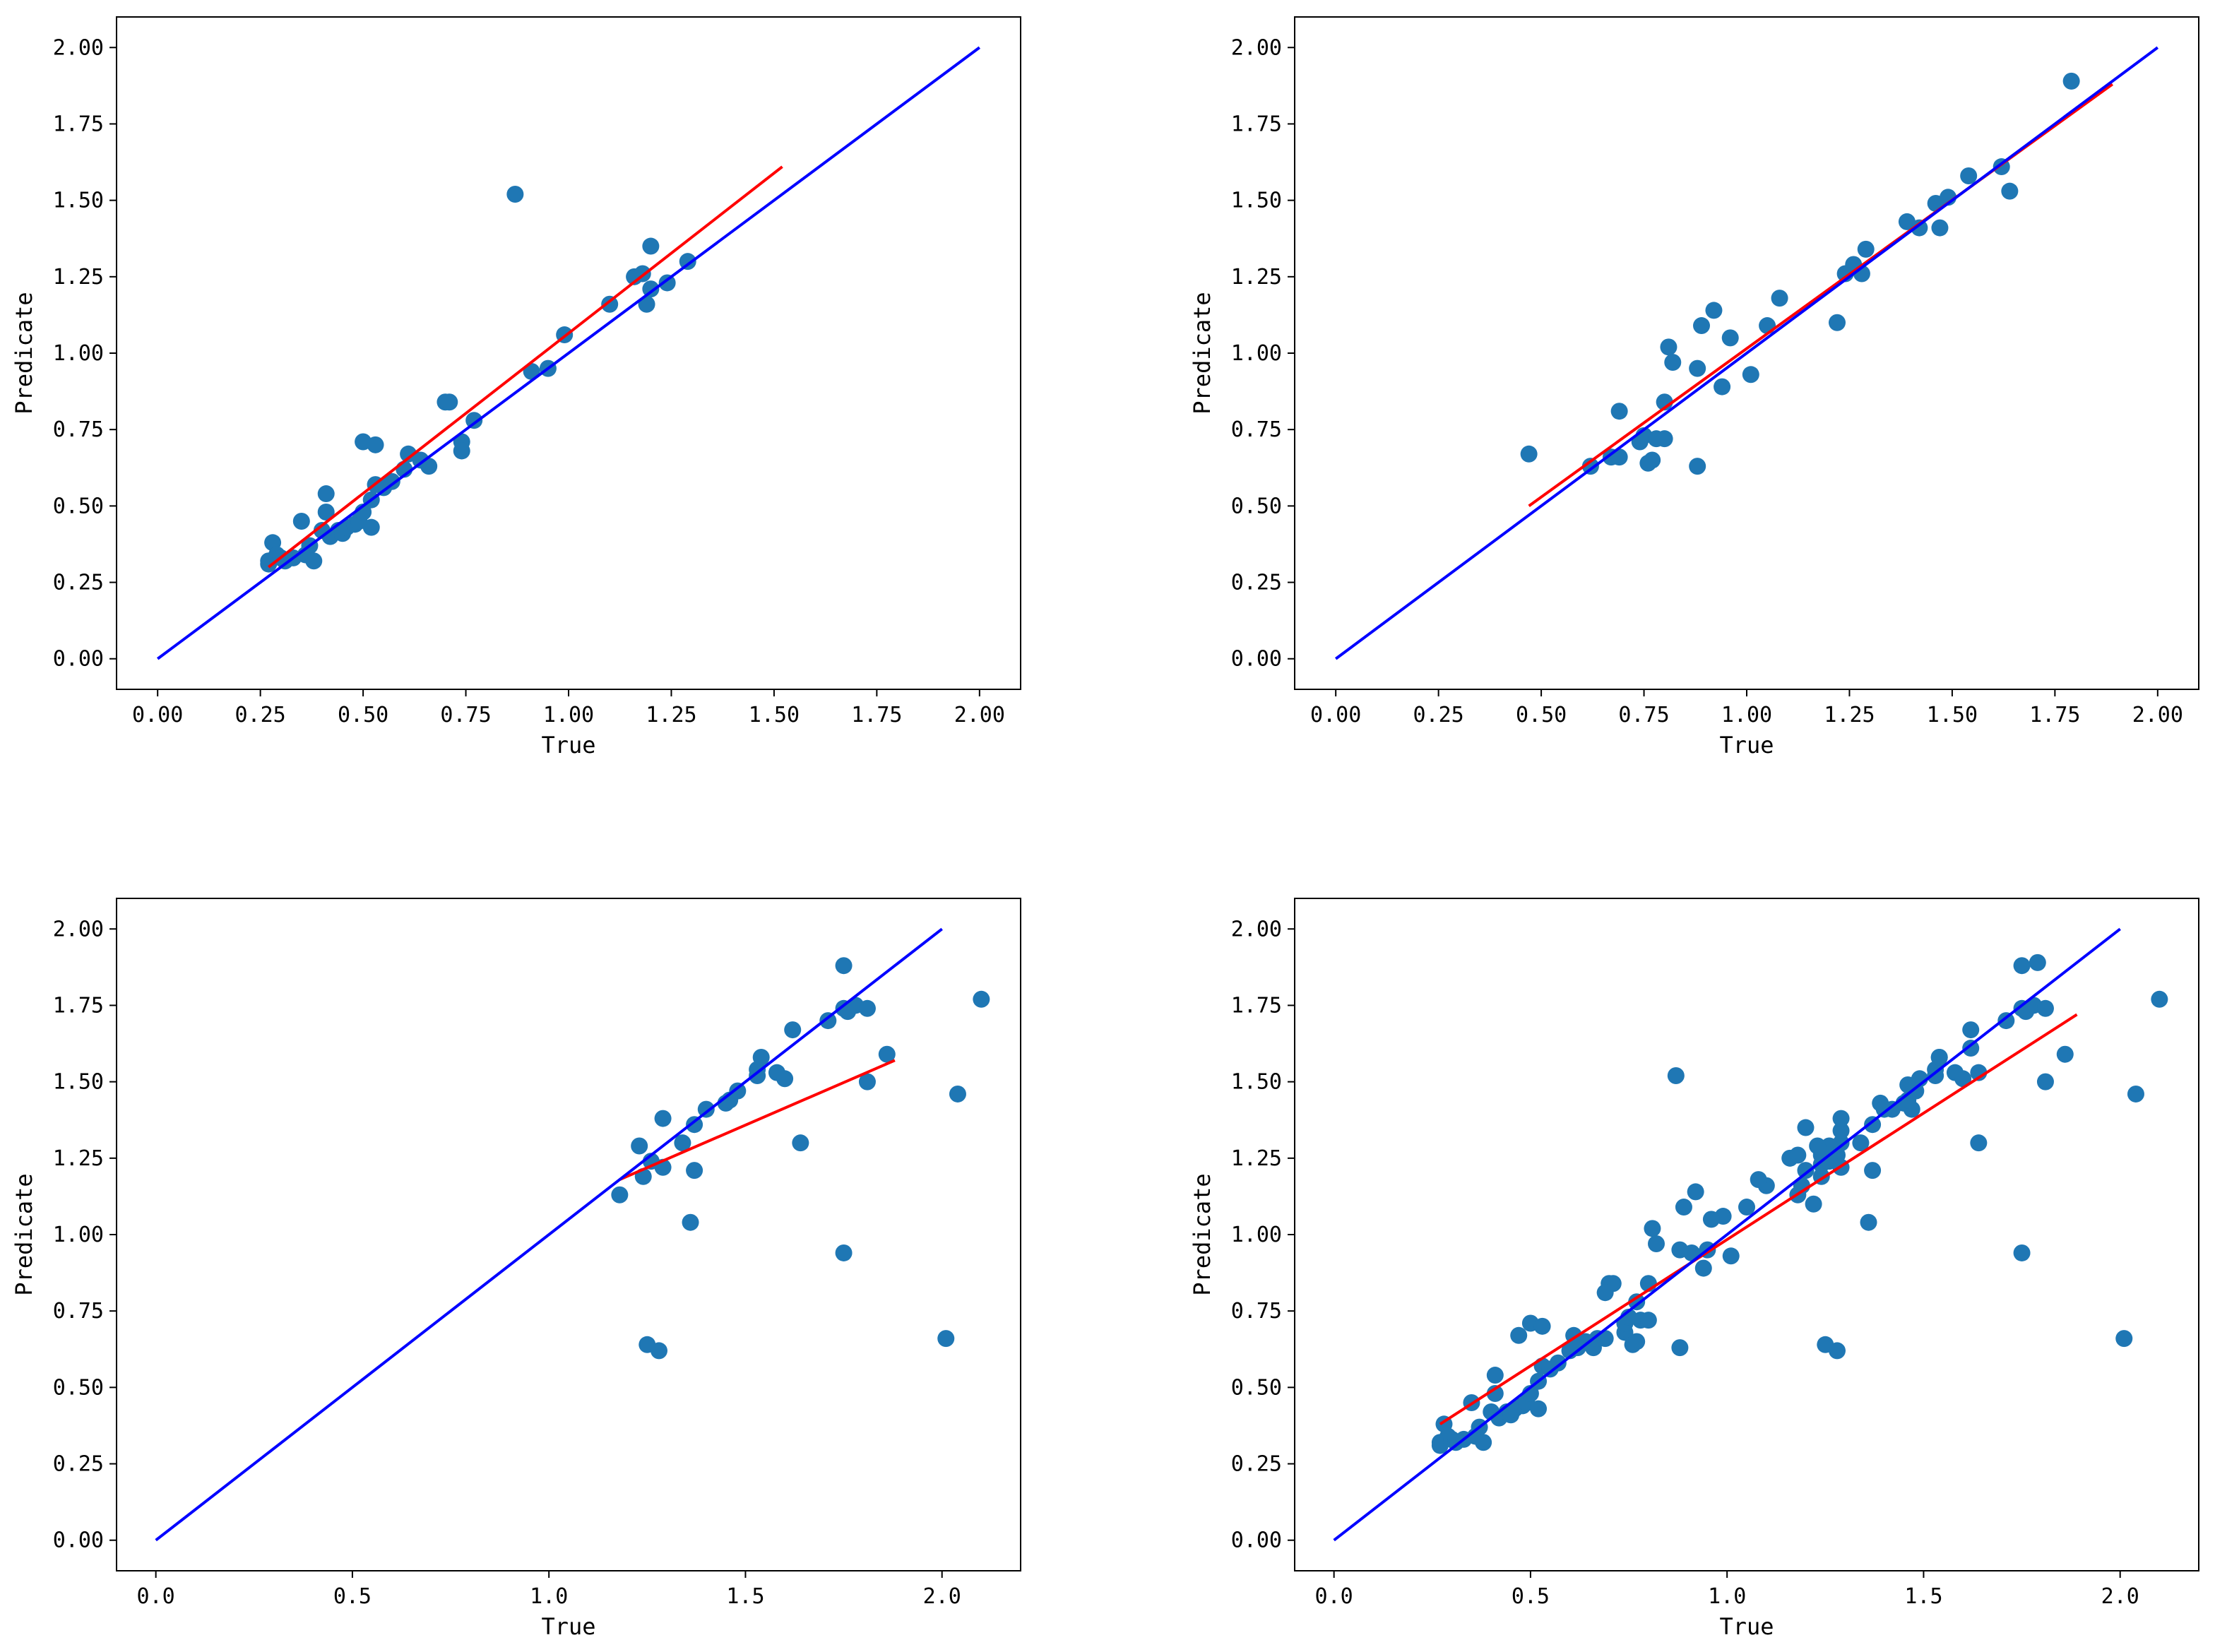 Image resolution: width=2215 pixels, height=1652 pixels. What do you see at coordinates (980, 715) in the screenshot?
I see `x-tick-label: 2.00` at bounding box center [980, 715].